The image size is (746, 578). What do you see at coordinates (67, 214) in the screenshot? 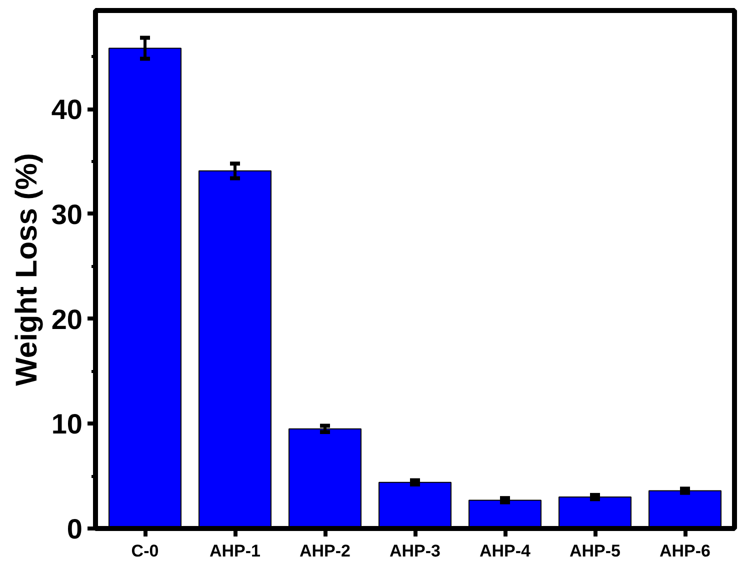
I see `y-tick-label: 30` at bounding box center [67, 214].